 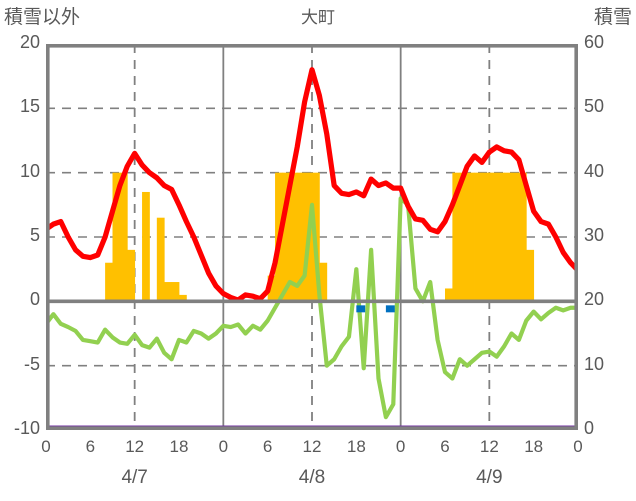 I want to click on y-tick-label: 0, so click(x=34, y=299).